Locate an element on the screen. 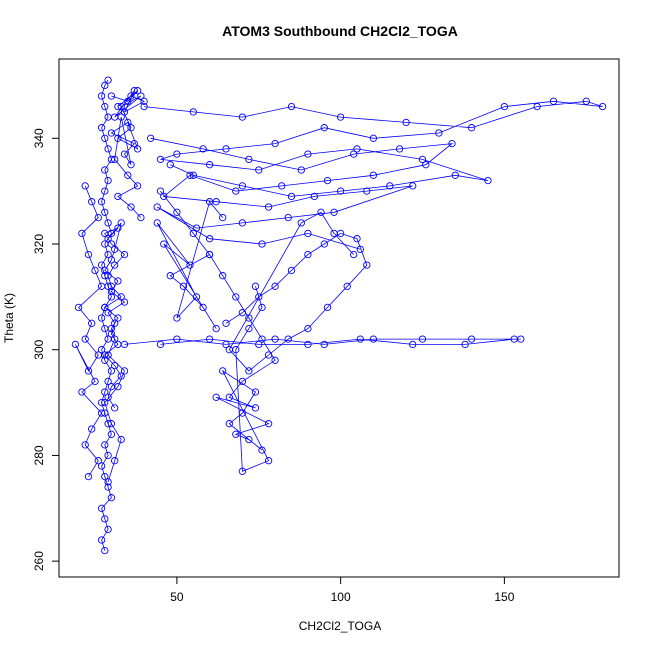 The width and height of the screenshot is (650, 650). y-tick-label: 320 is located at coordinates (39, 244).